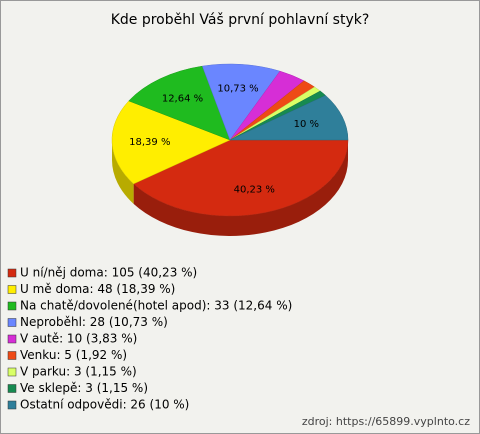 The image size is (480, 434). Describe the element at coordinates (97, 289) in the screenshot. I see `legend-label: U mě doma: 48 (18,39 %)` at that location.